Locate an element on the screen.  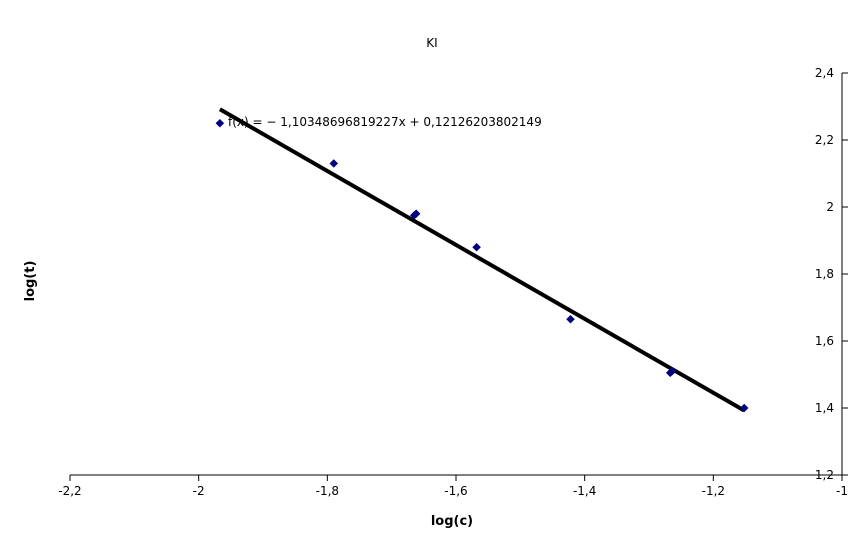
y-tick-label: 2 is located at coordinates (830, 207).